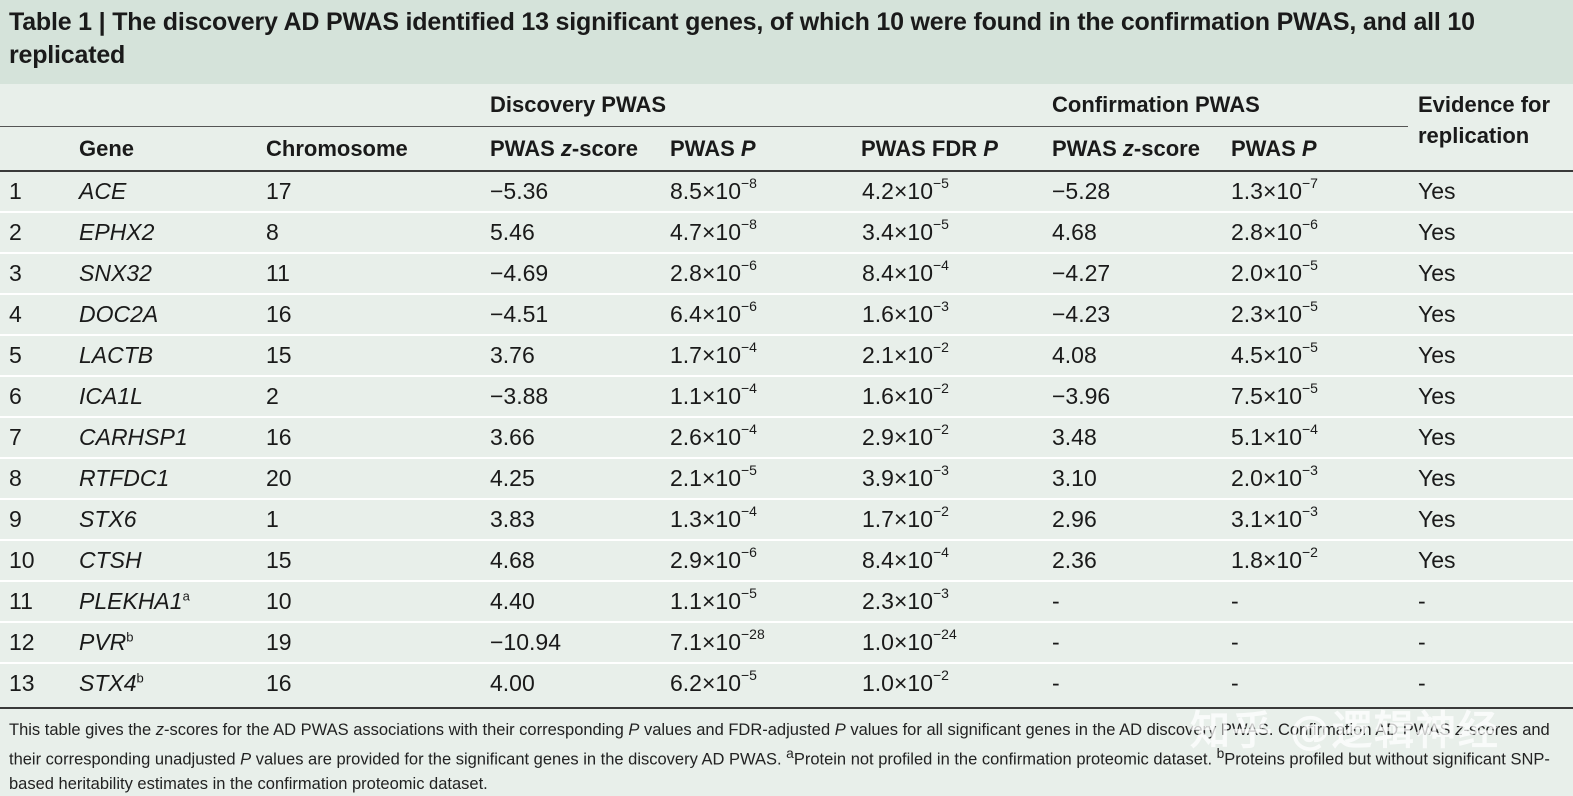 This screenshot has height=796, width=1573. Describe the element at coordinates (15, 437) in the screenshot. I see `row-number: 7` at that location.